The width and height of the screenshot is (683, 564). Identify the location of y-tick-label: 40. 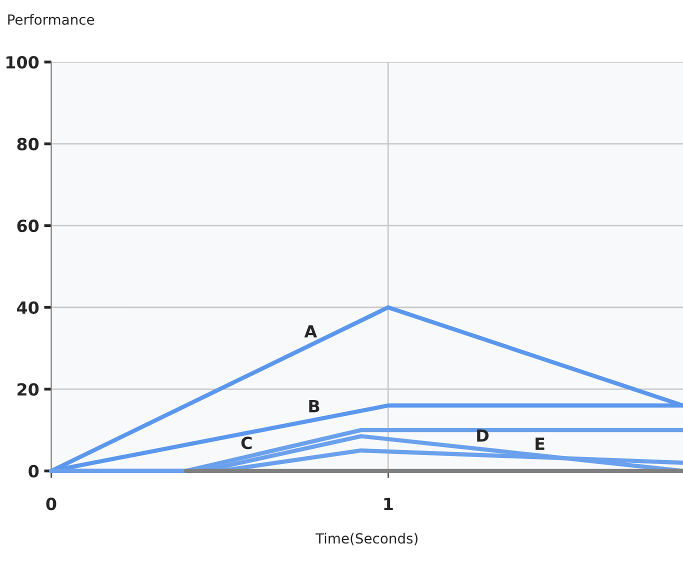
(27, 307).